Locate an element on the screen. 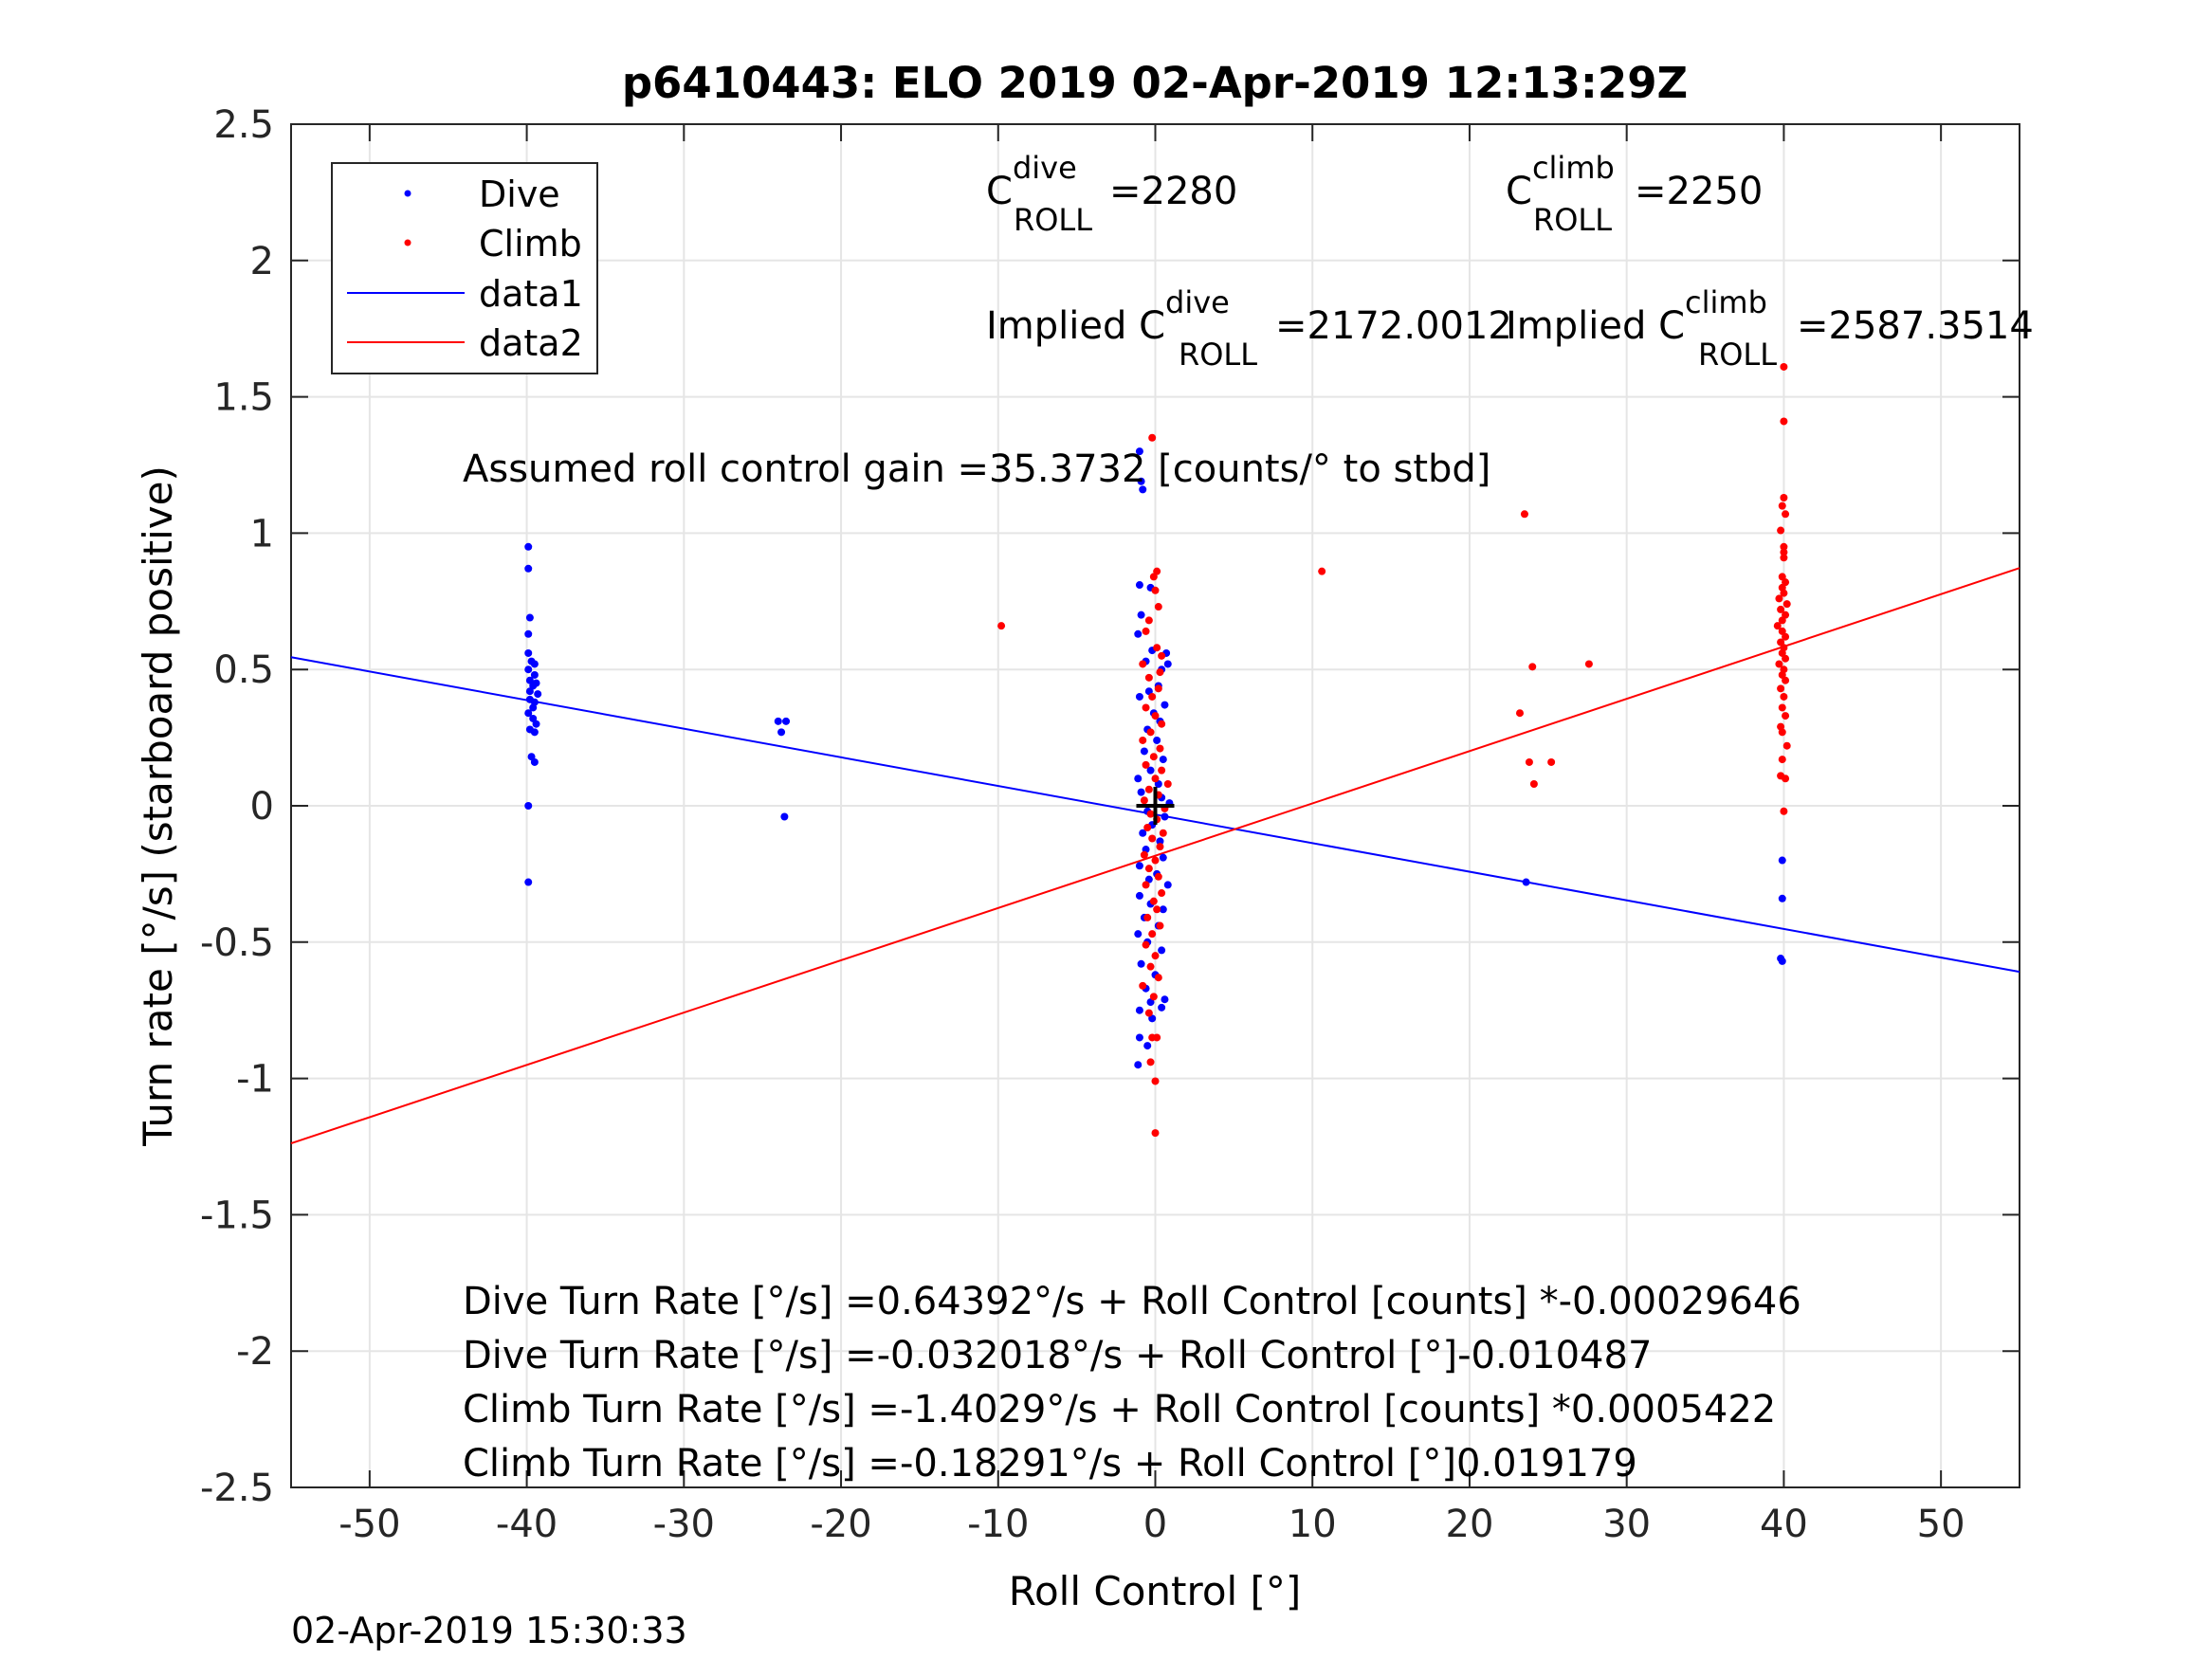 Image resolution: width=2212 pixels, height=1659 pixels. y-tick-label: 0.5 is located at coordinates (243, 670).